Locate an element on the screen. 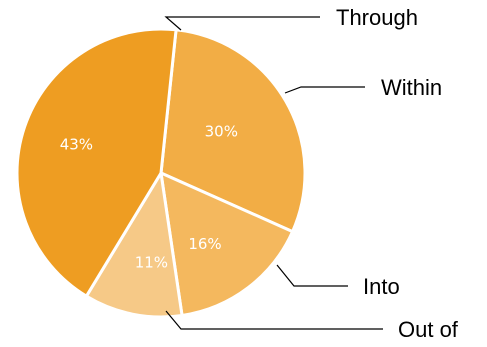 This screenshot has height=347, width=487. leader-line-through is located at coordinates (242, 23).